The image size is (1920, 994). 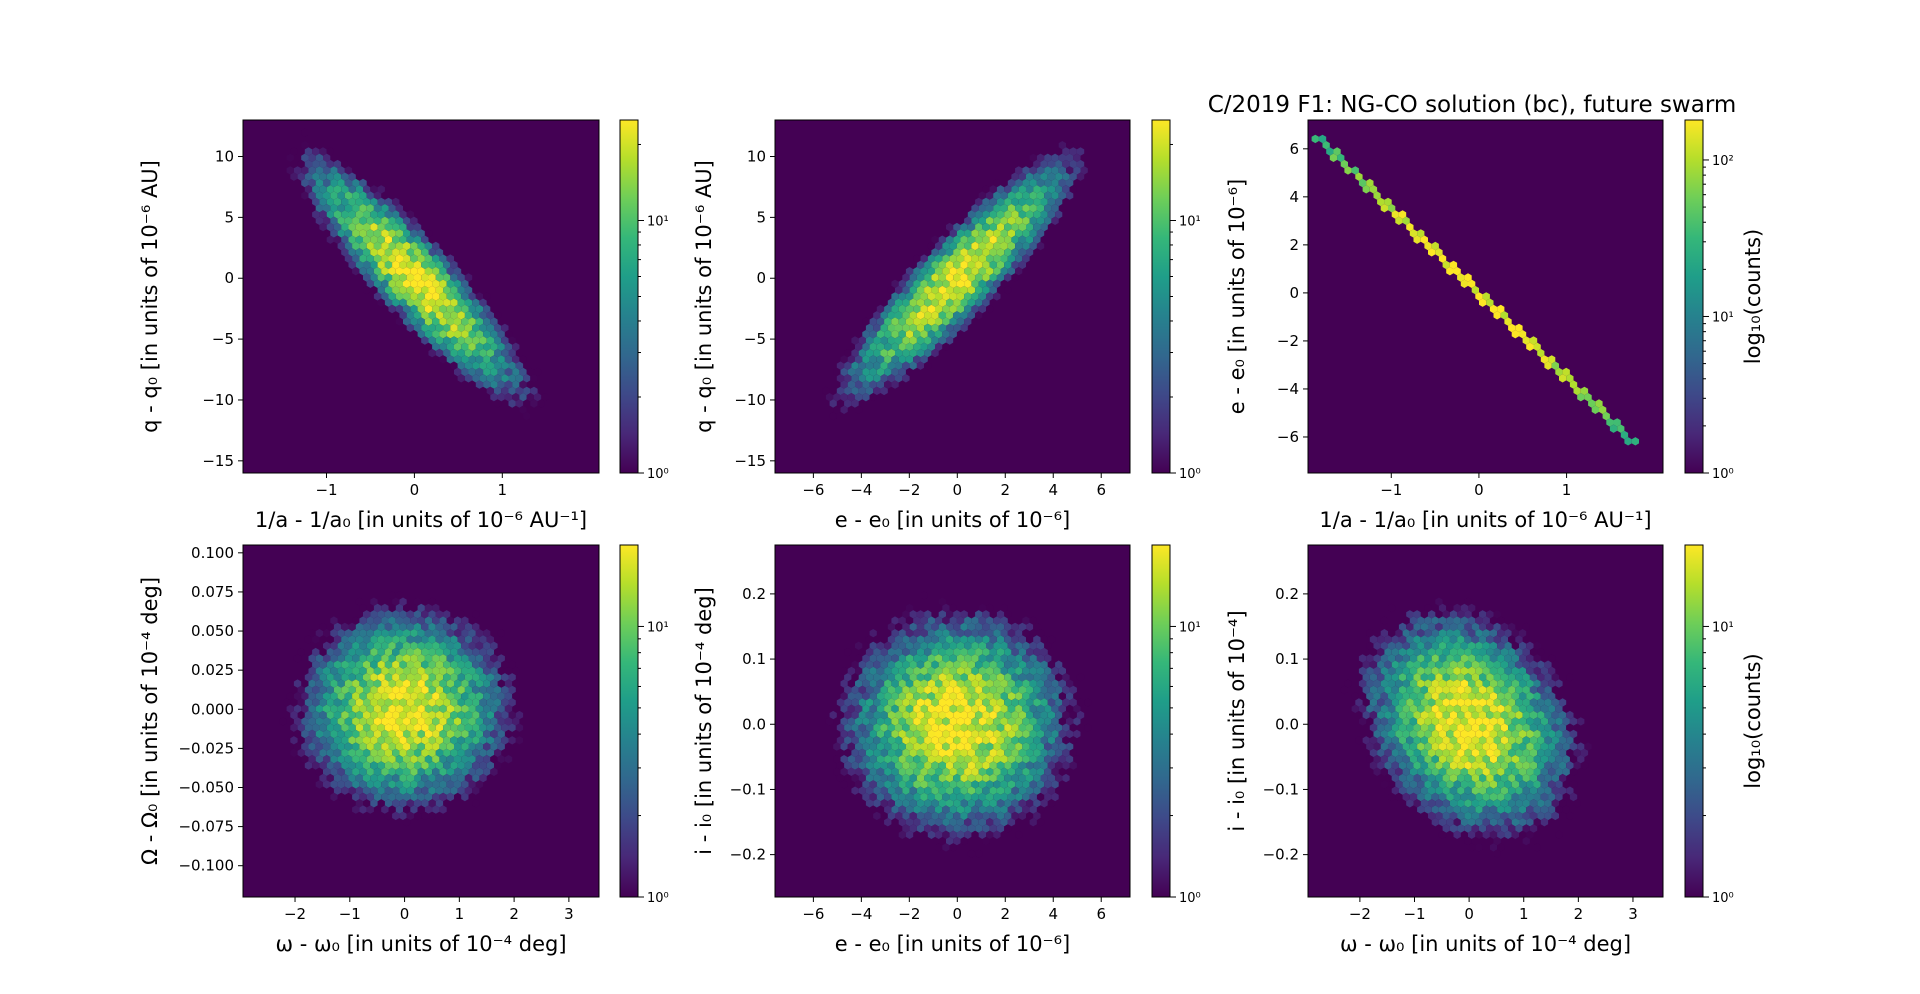 I want to click on x-axis-label: e - e₀ [in units of 10⁻⁶], so click(x=953, y=520).